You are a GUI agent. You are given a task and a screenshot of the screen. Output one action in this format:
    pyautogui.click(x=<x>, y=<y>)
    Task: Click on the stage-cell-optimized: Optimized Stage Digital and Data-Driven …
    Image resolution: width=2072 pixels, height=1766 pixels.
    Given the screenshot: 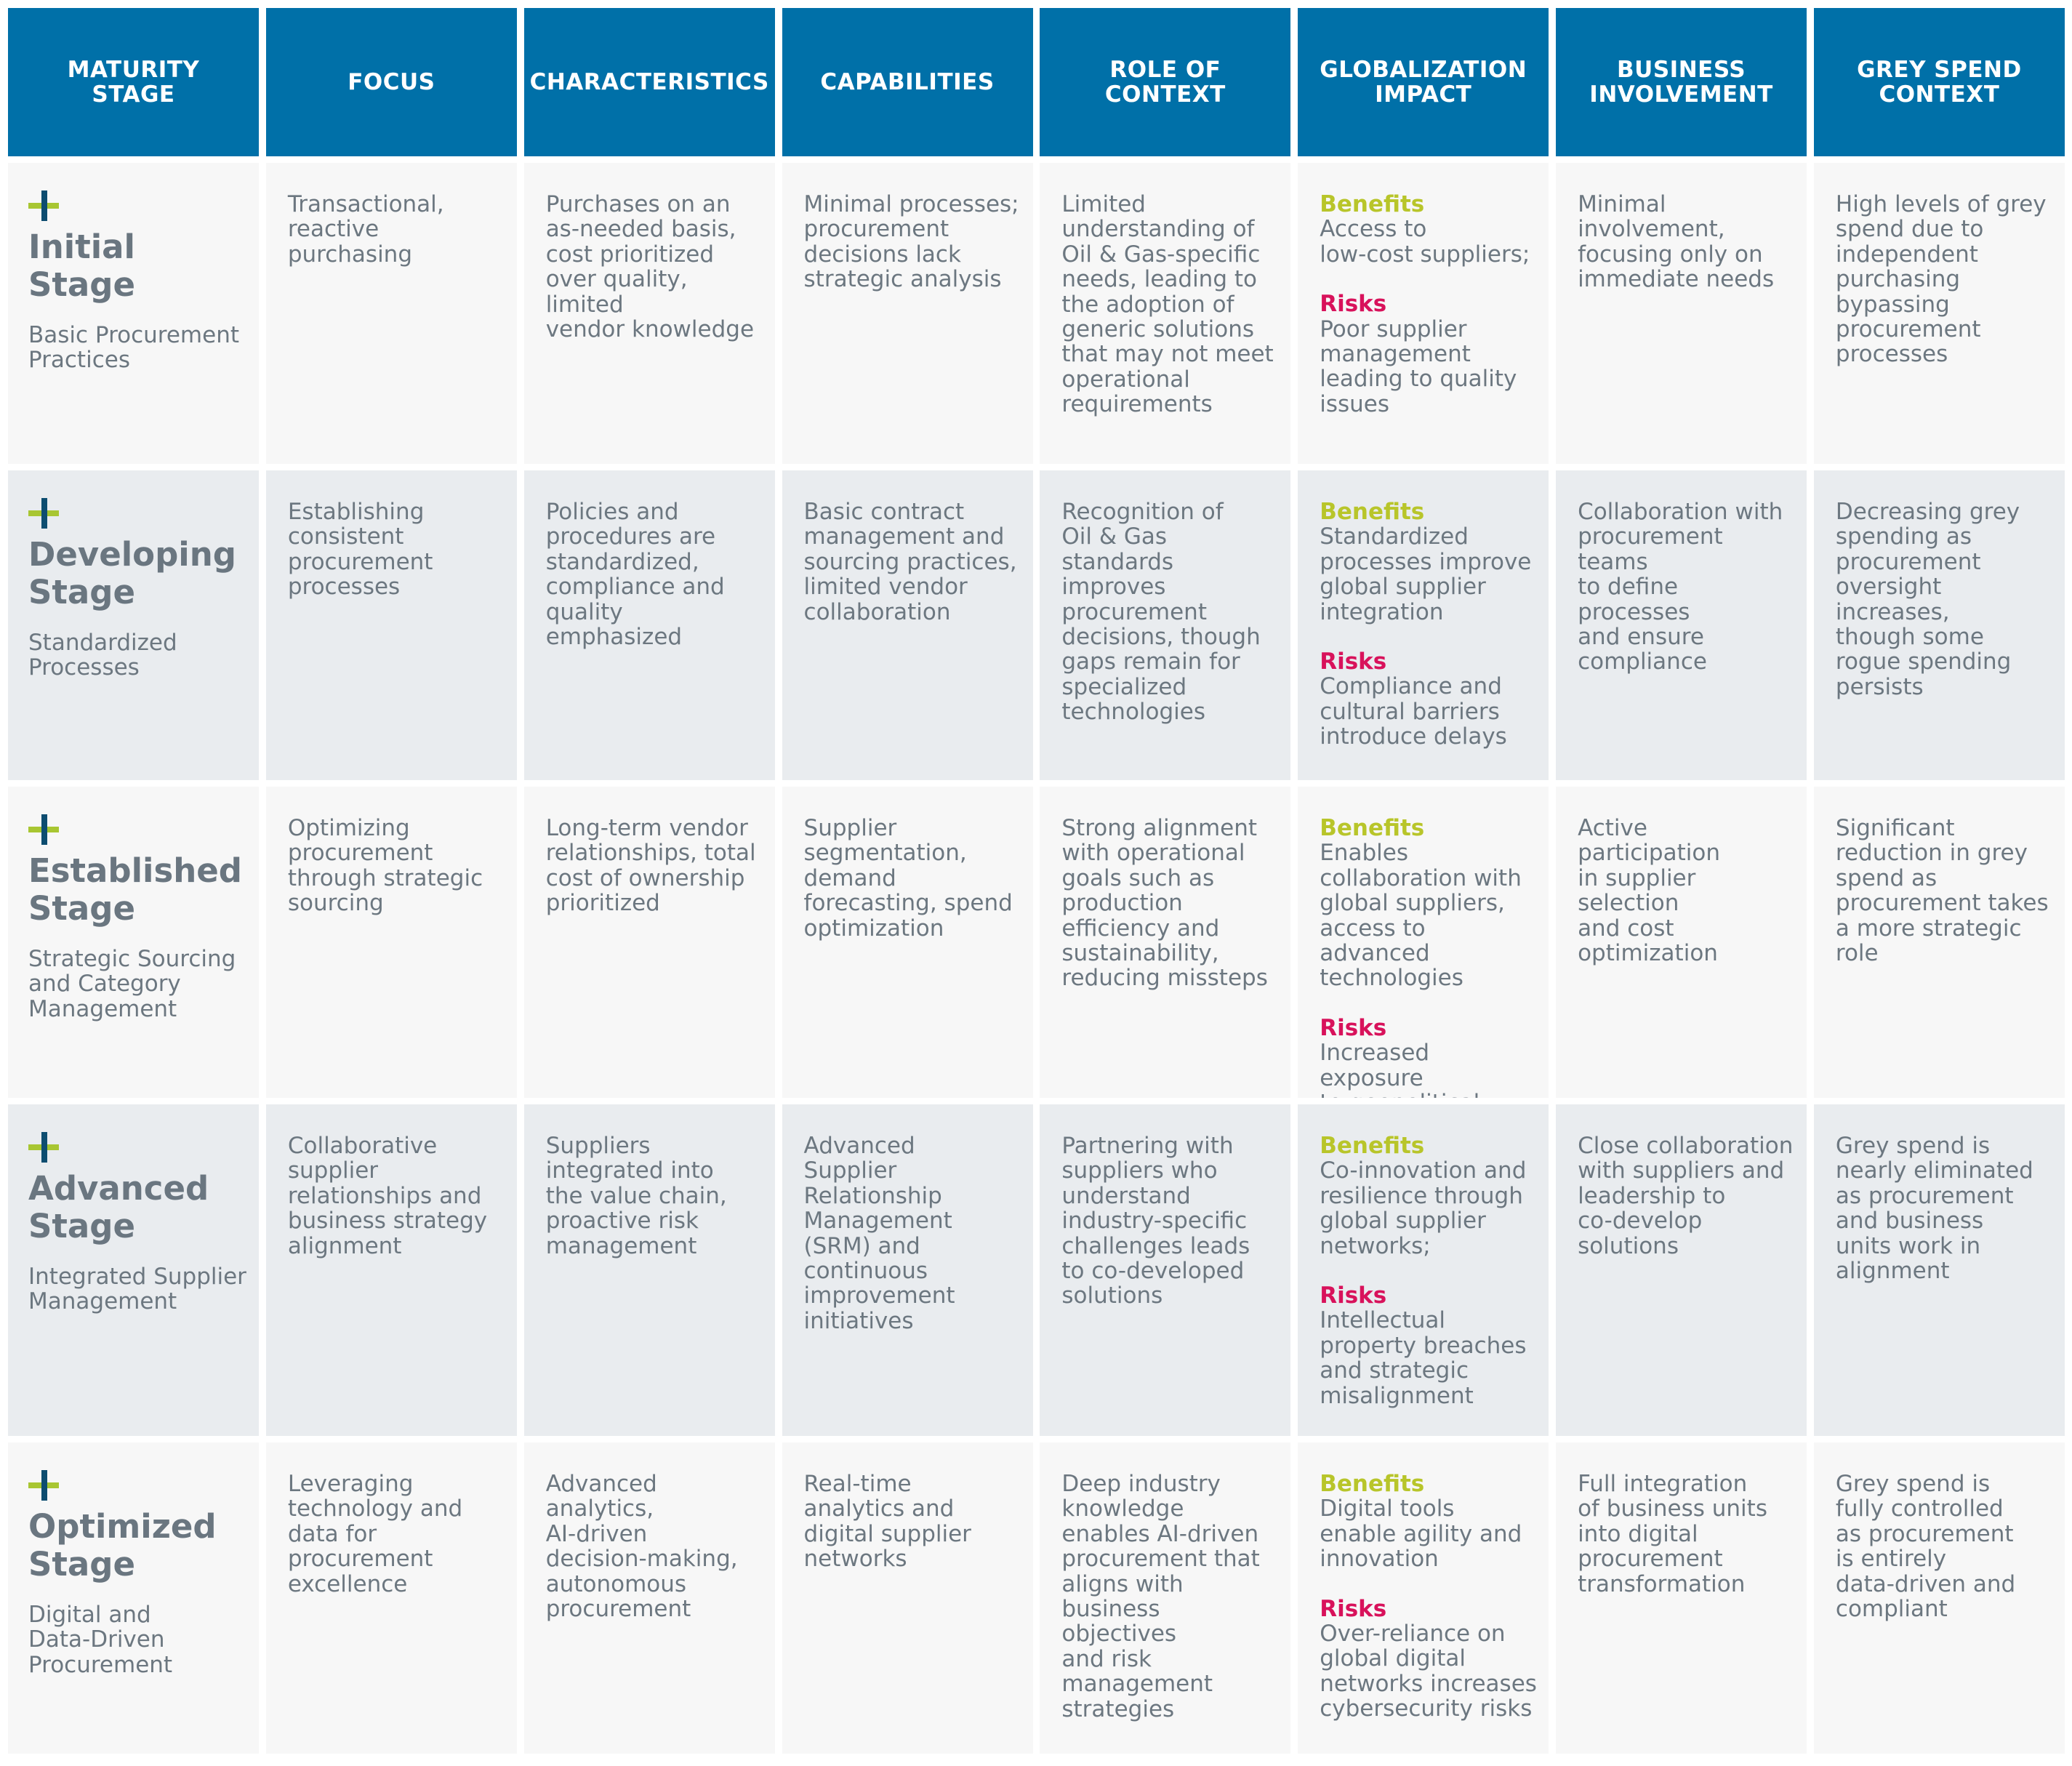 What is the action you would take?
    pyautogui.click(x=133, y=1598)
    